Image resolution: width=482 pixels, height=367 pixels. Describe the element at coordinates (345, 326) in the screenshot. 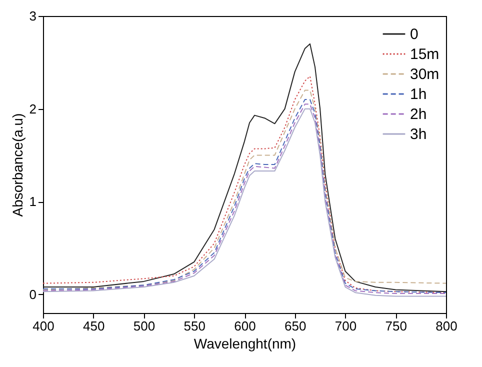

I see `x-tick-label: 700` at that location.